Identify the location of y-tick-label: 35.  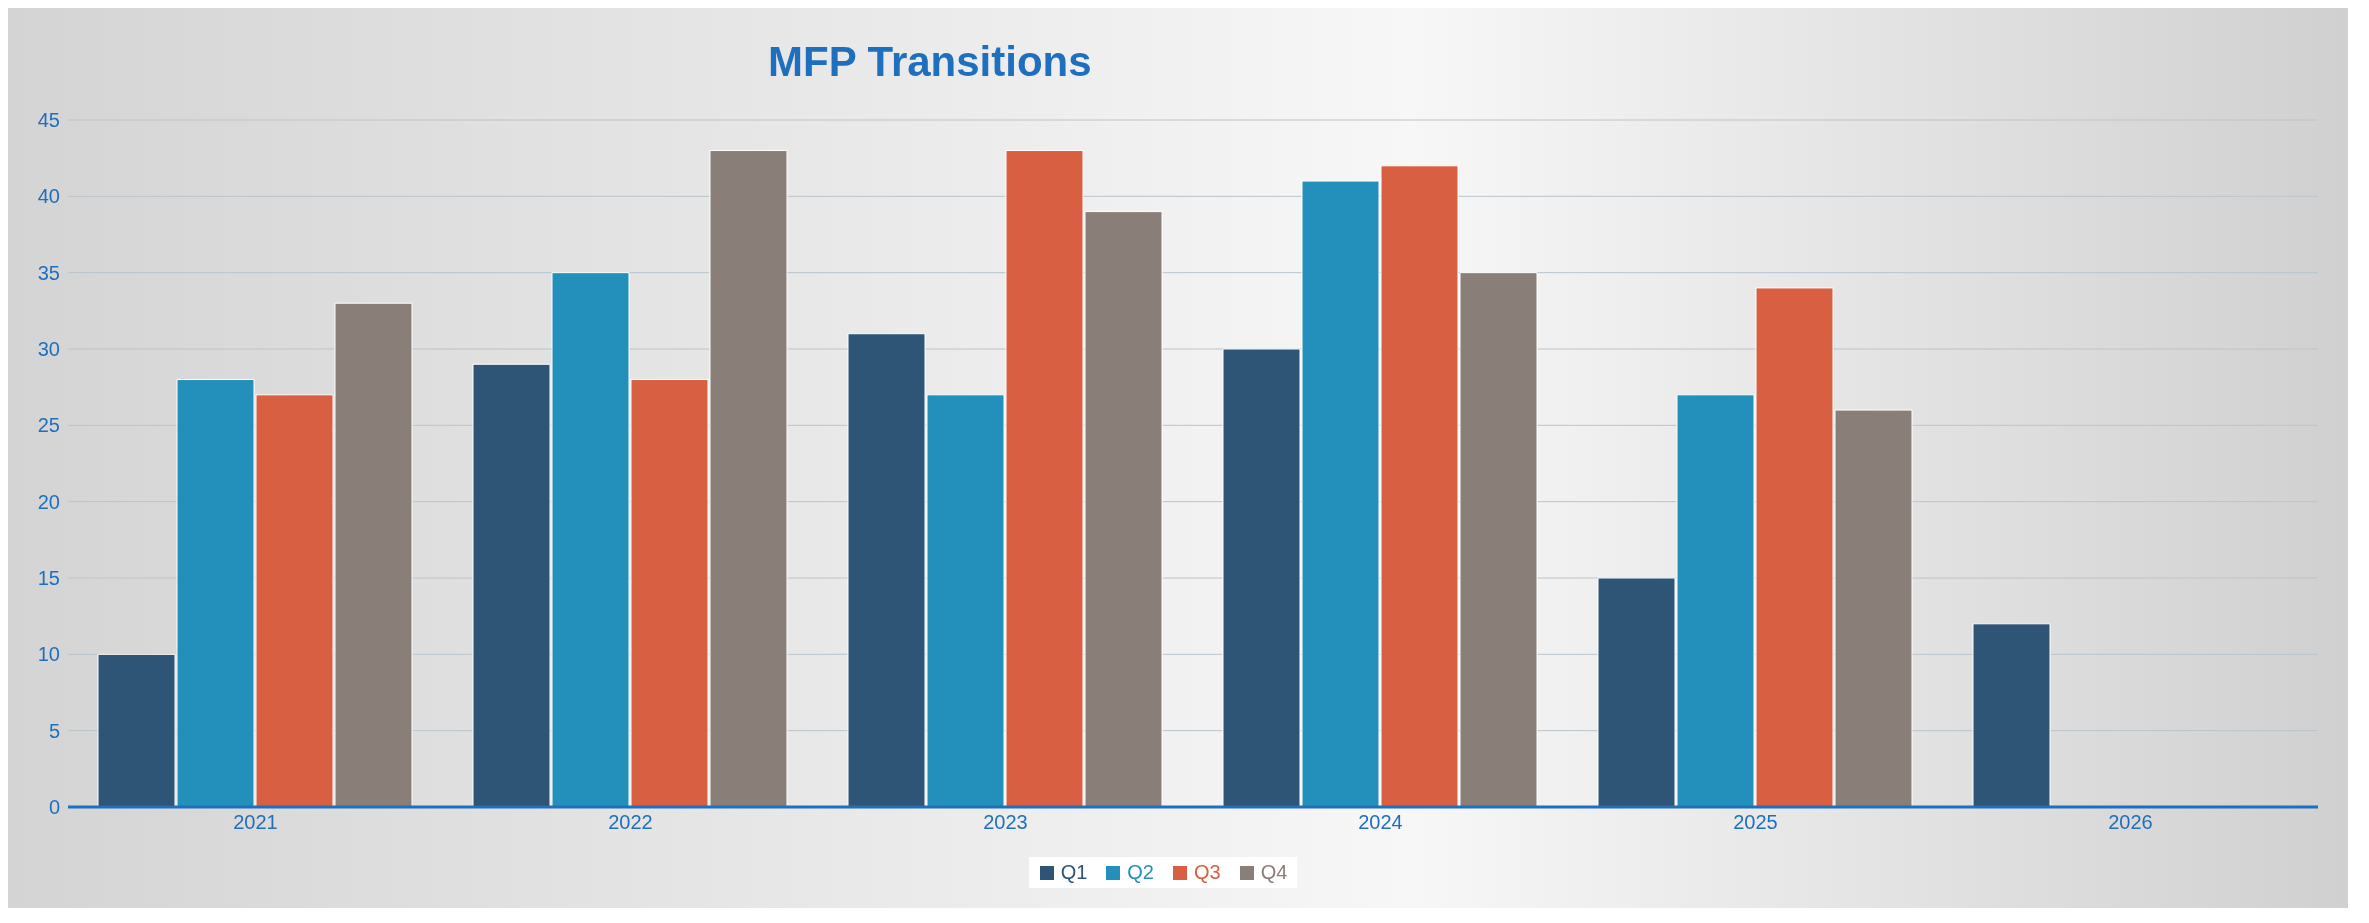
(48, 272).